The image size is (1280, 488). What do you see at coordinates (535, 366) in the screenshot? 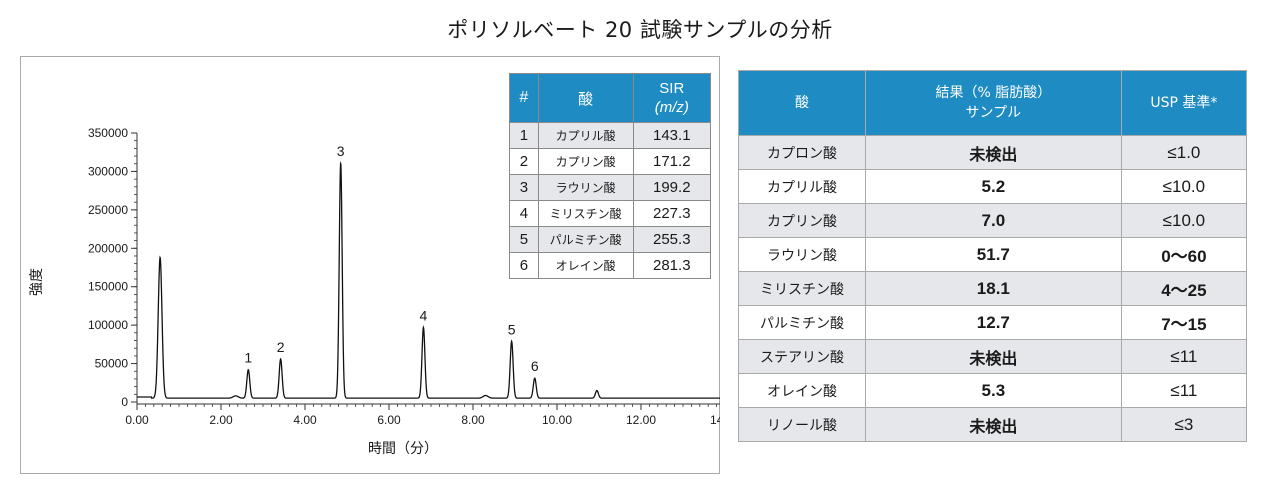
I see `peak-label-6: 6` at bounding box center [535, 366].